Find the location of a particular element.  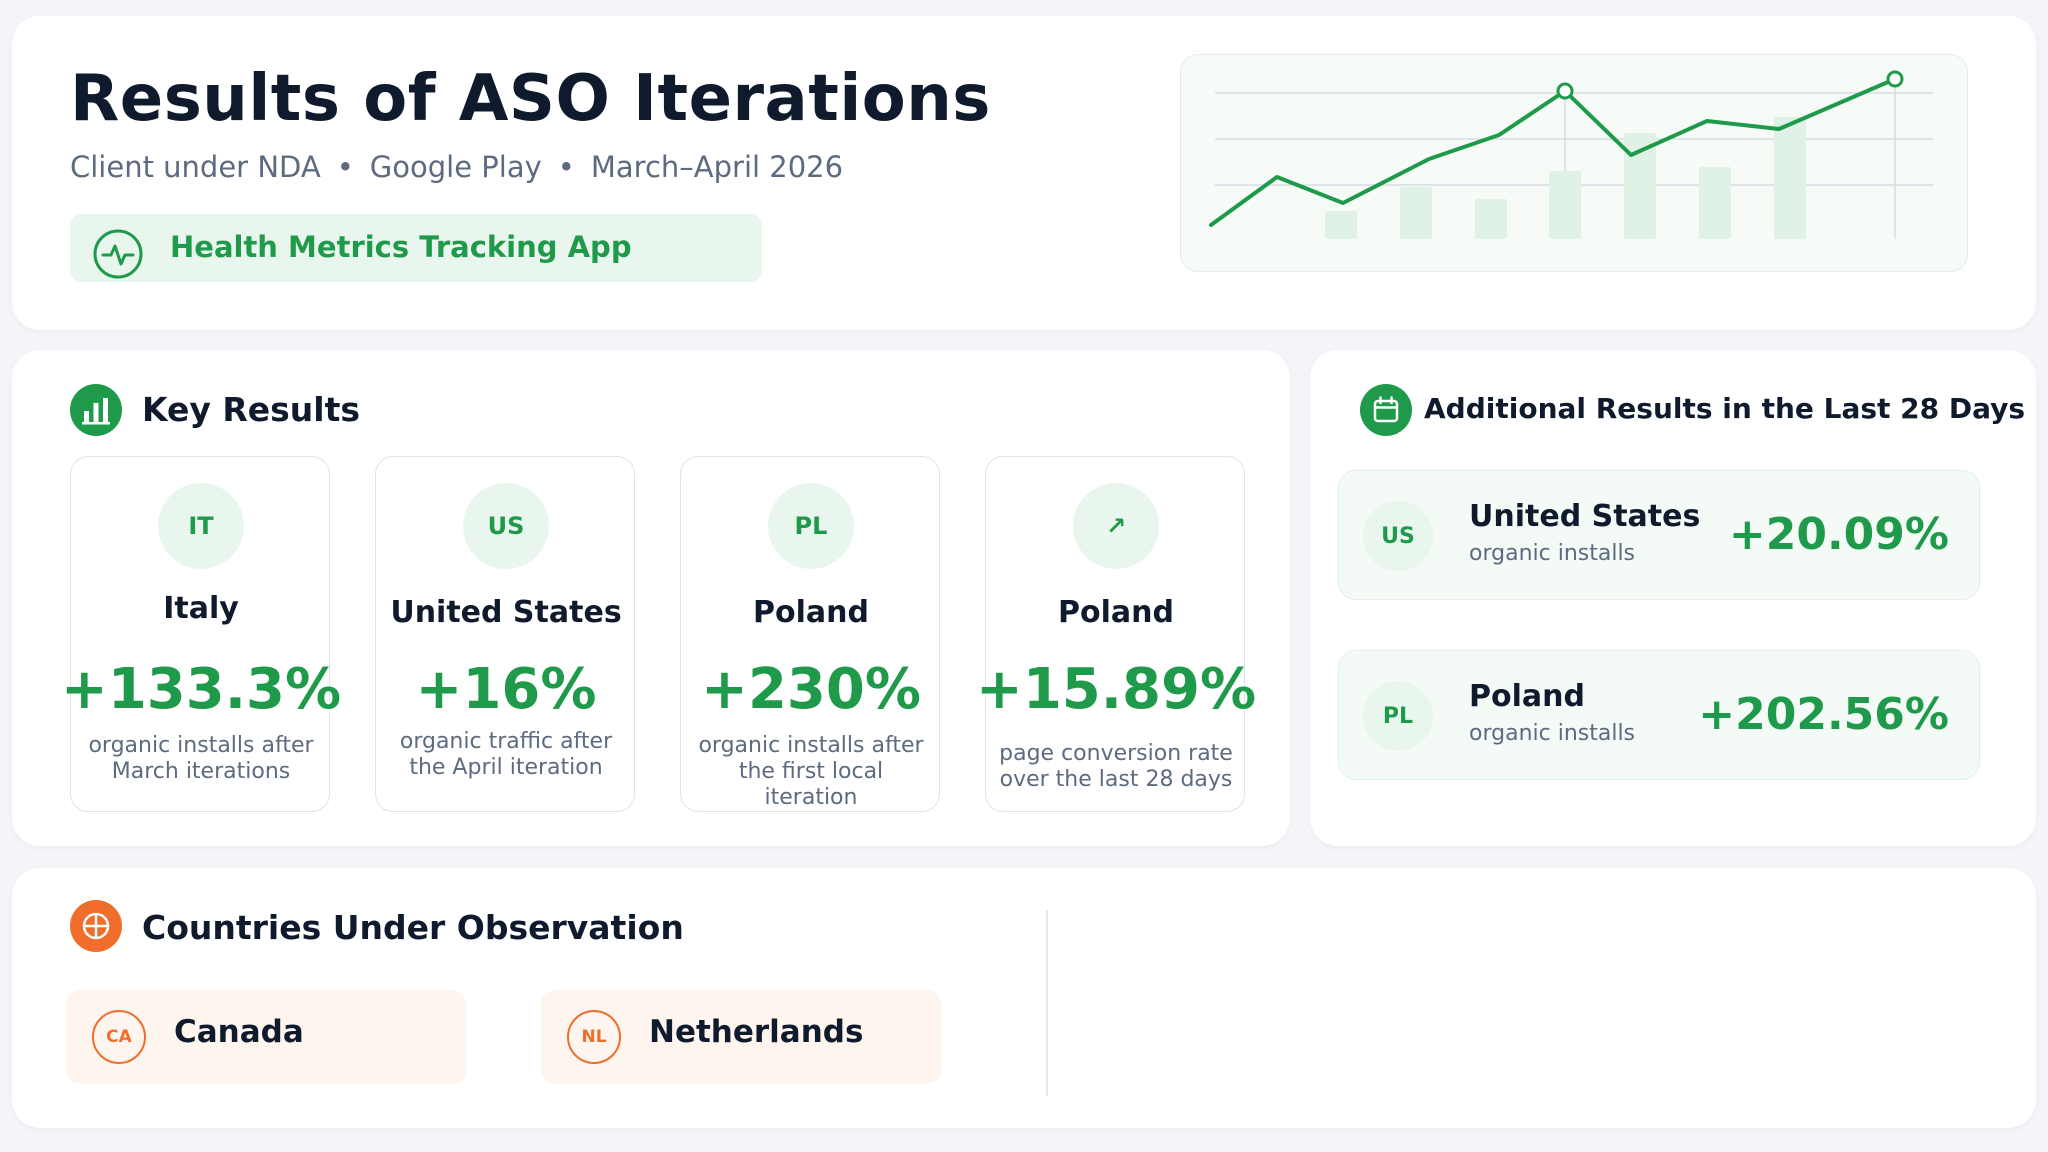

country-badge: NL is located at coordinates (594, 1037).